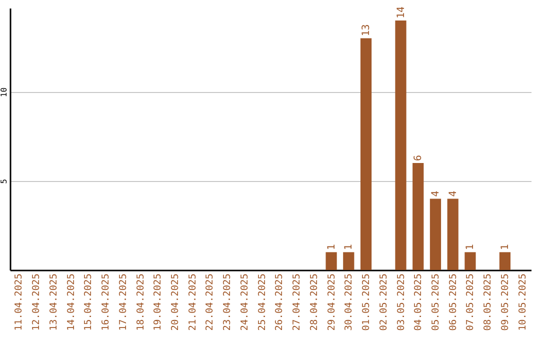 This screenshot has height=340, width=540. Describe the element at coordinates (262, 302) in the screenshot. I see `x-tick-label: 25.04.2025` at that location.